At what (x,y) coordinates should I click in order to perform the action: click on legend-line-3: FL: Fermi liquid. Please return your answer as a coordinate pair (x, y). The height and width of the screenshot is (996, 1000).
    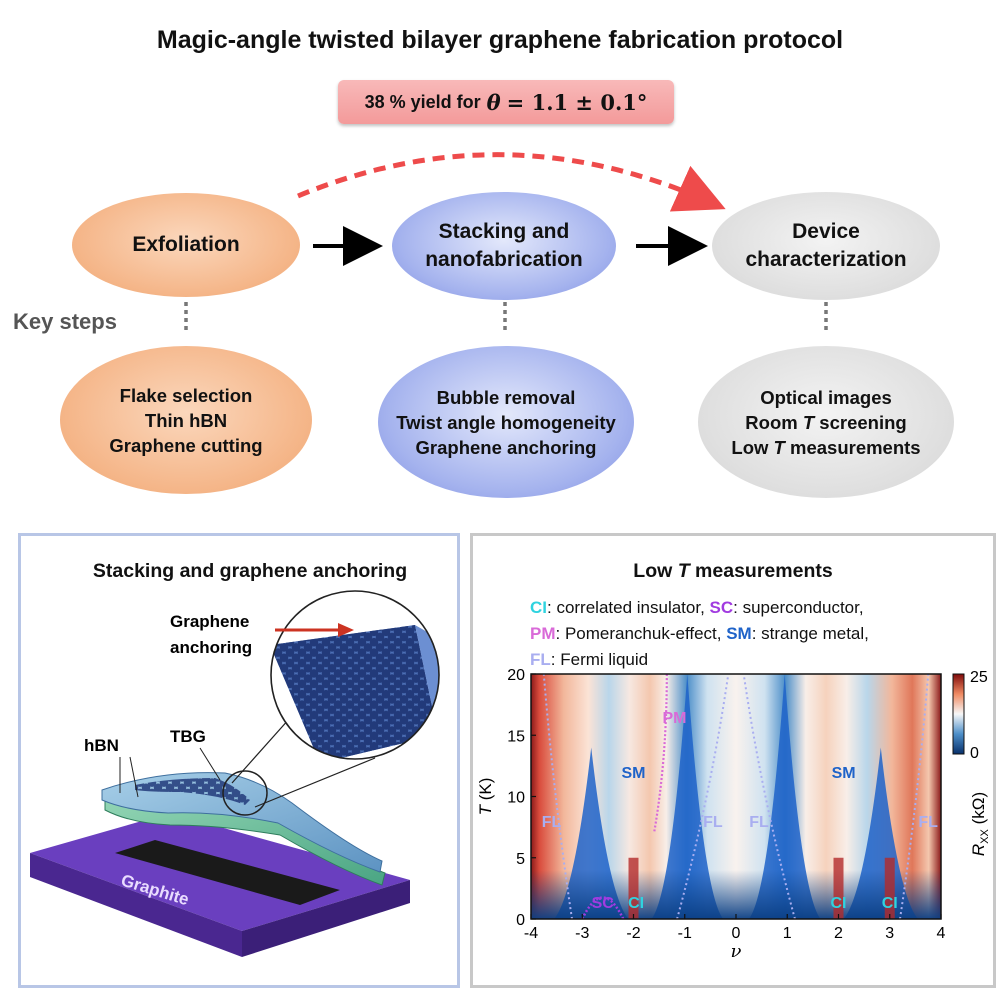
    Looking at the image, I should click on (589, 659).